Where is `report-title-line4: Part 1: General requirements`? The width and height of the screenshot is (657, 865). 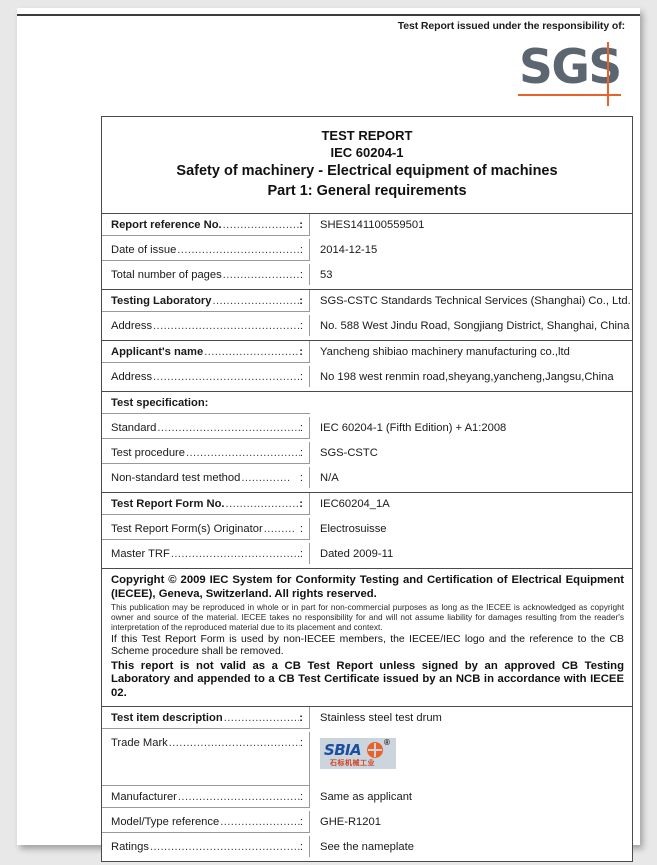 report-title-line4: Part 1: General requirements is located at coordinates (367, 191).